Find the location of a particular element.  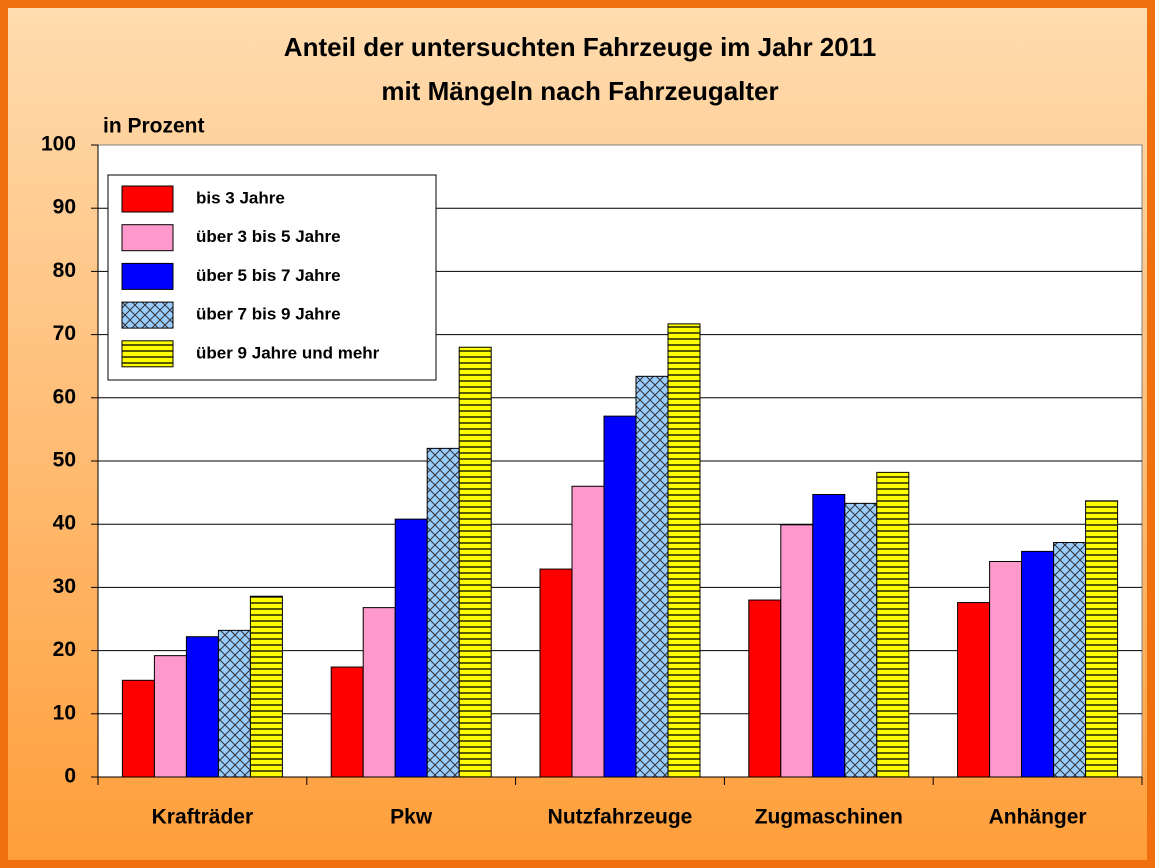

y-tick-label: 10 is located at coordinates (64, 712).